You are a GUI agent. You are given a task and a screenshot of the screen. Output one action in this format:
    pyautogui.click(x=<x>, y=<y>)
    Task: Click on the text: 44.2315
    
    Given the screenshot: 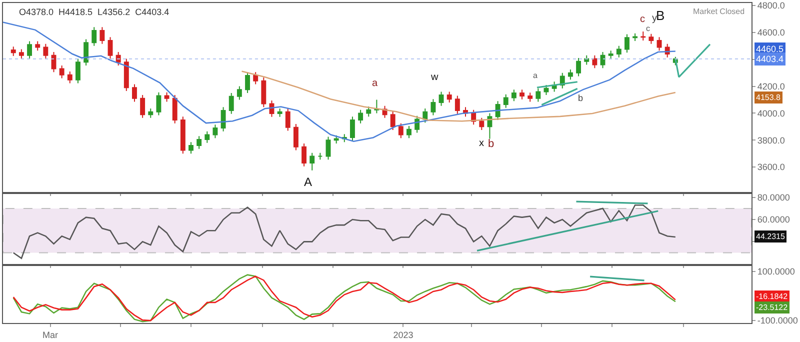 What is the action you would take?
    pyautogui.click(x=771, y=236)
    